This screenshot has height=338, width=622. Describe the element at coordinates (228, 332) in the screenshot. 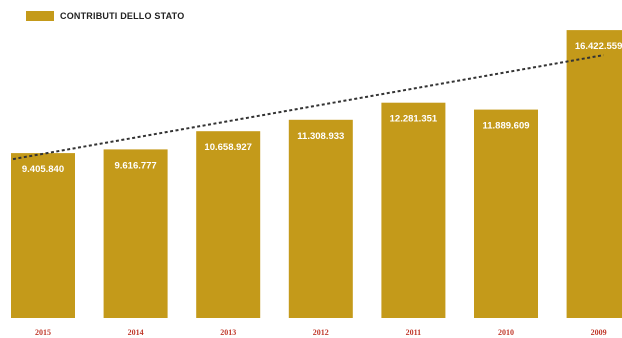

I see `x-tick-label-2013: 2013` at that location.